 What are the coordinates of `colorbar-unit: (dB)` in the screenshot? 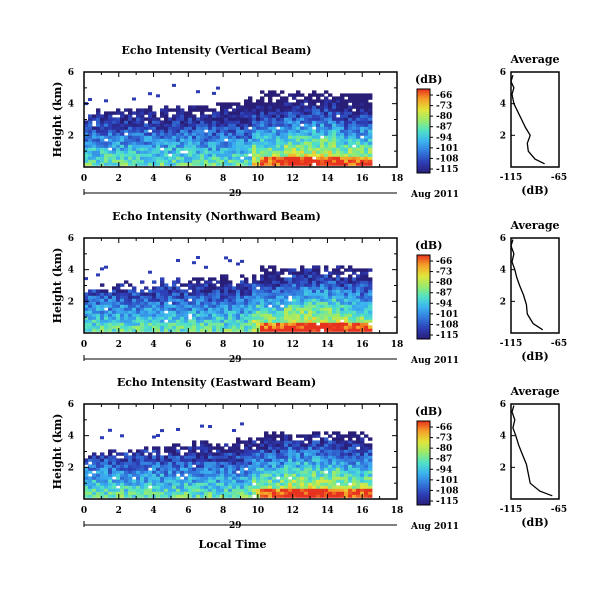 It's located at (428, 245).